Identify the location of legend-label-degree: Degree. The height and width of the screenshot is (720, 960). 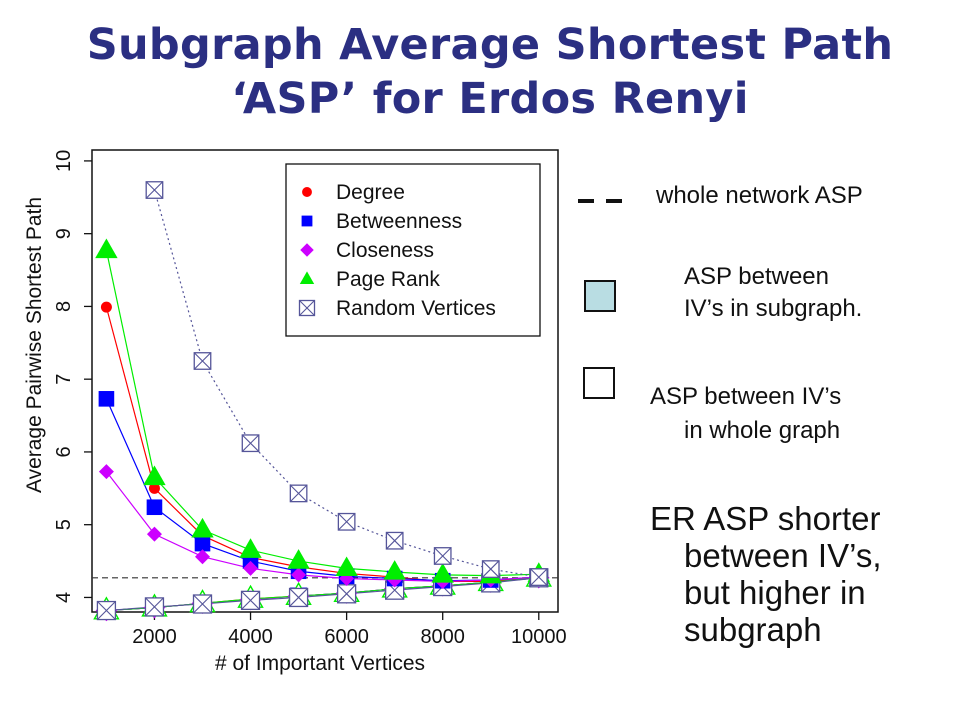
(370, 192).